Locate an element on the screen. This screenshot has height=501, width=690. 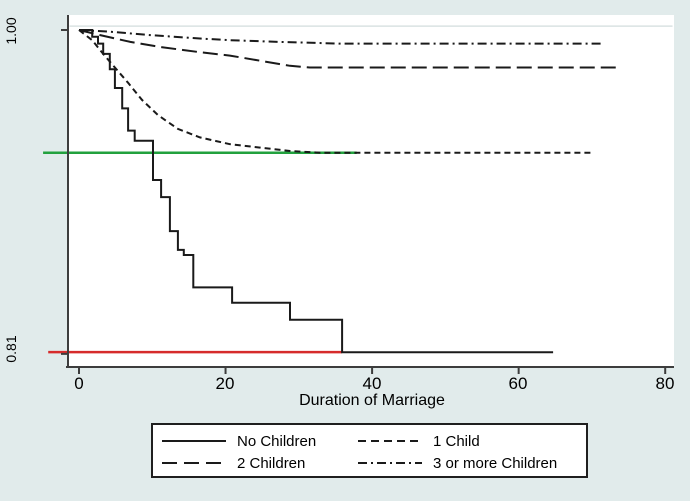
solid-line-sample-icon is located at coordinates (194, 441).